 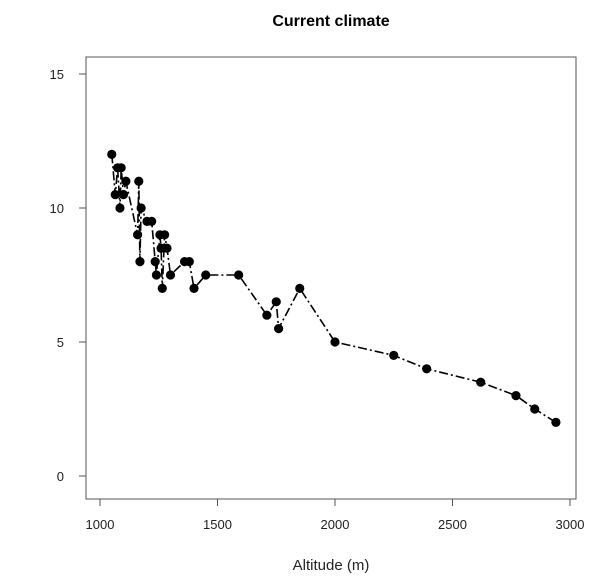 What do you see at coordinates (100, 524) in the screenshot?
I see `x-tick-label: 1000` at bounding box center [100, 524].